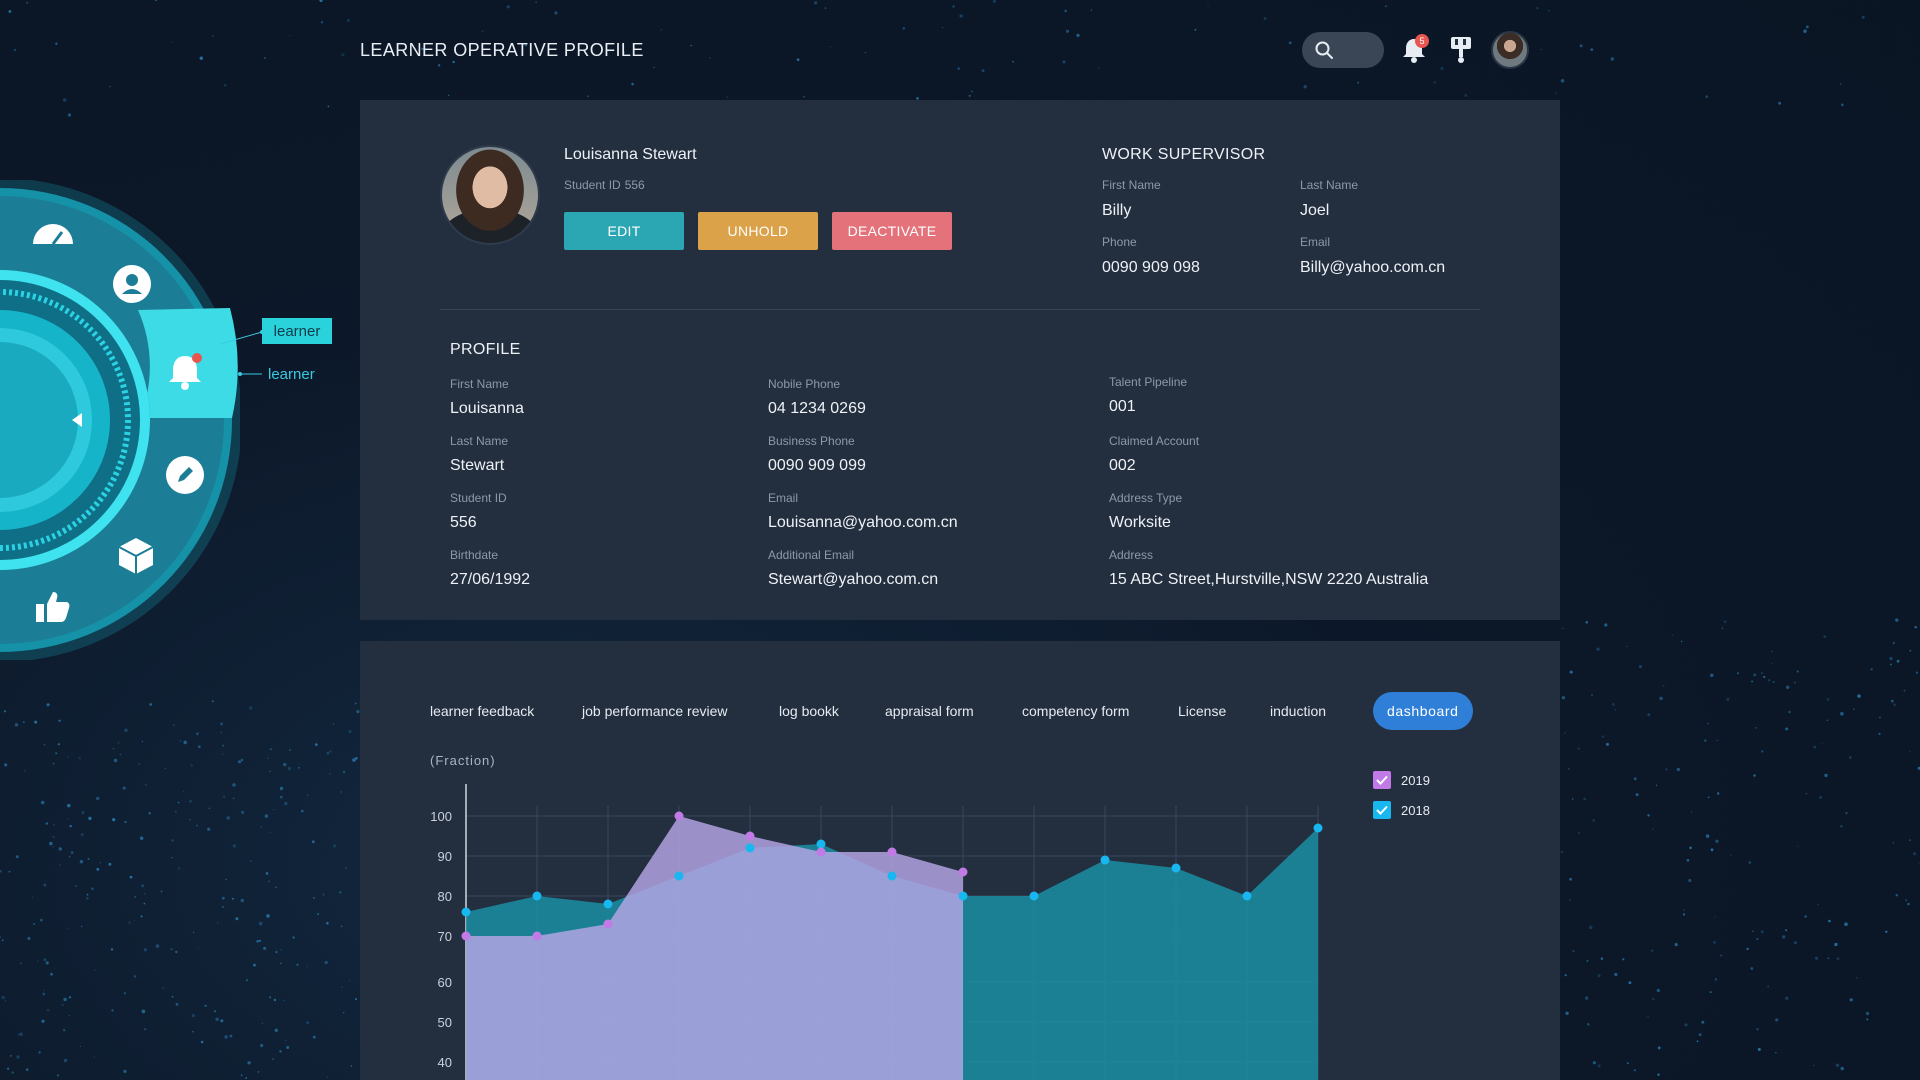  Describe the element at coordinates (1315, 242) in the screenshot. I see `supervisor-email-label: Email` at that location.